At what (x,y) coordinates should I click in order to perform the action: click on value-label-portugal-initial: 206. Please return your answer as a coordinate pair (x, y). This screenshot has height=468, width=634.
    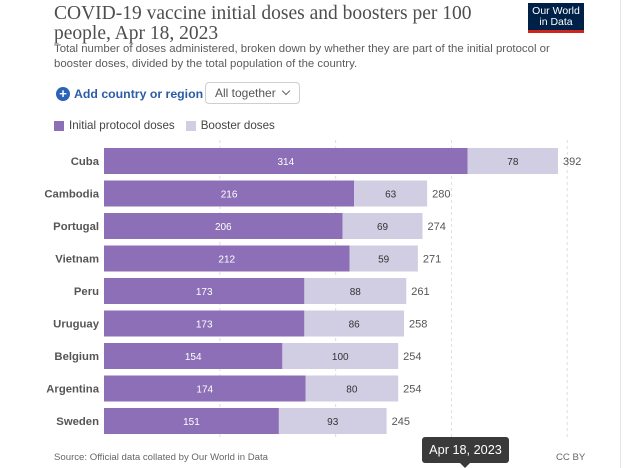
    Looking at the image, I should click on (223, 227).